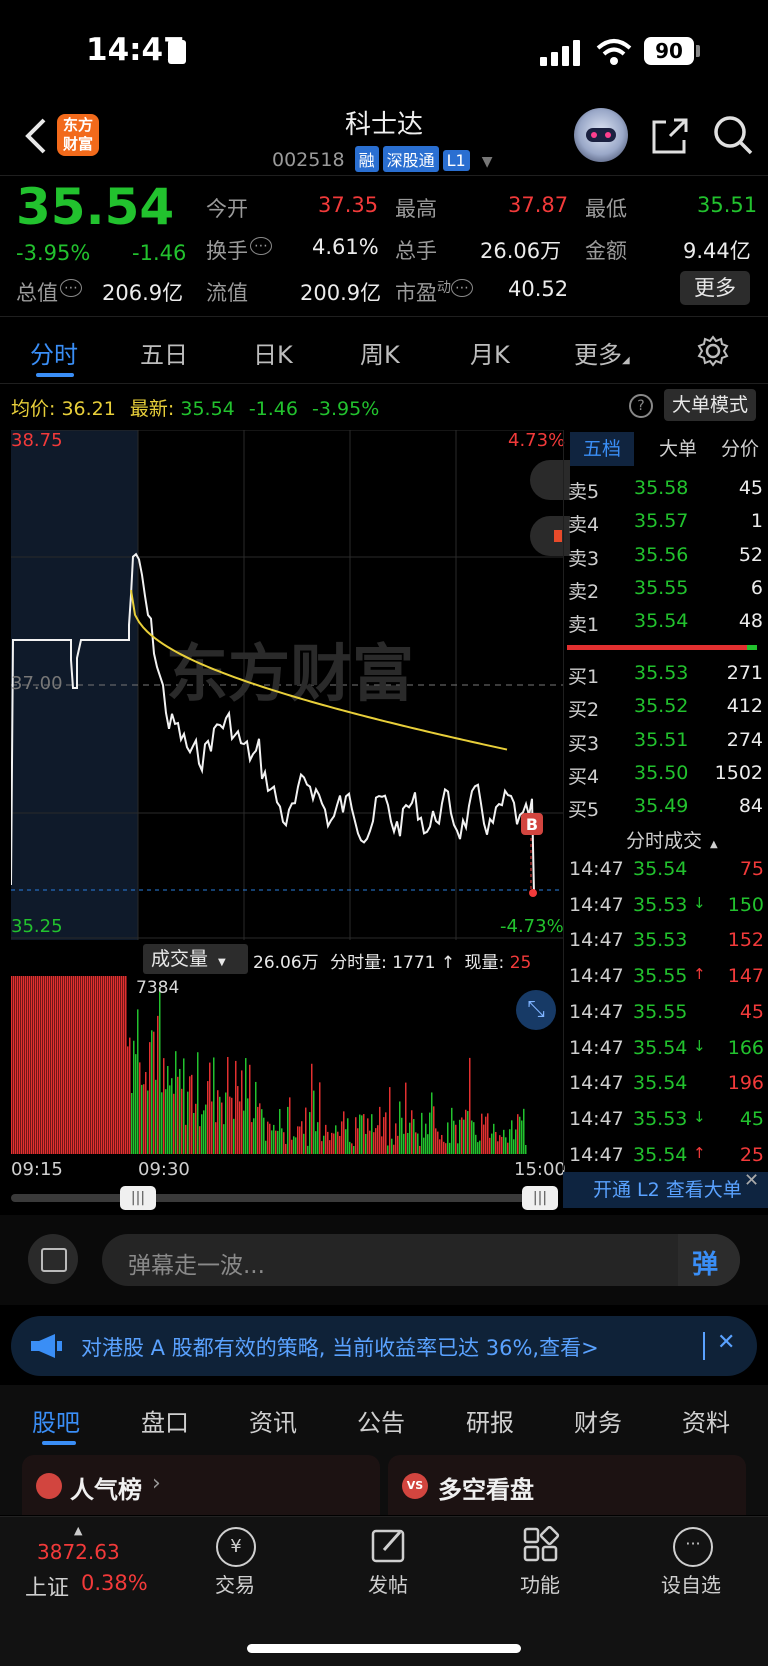  I want to click on big-order-mode-button: 大单模式, so click(710, 405).